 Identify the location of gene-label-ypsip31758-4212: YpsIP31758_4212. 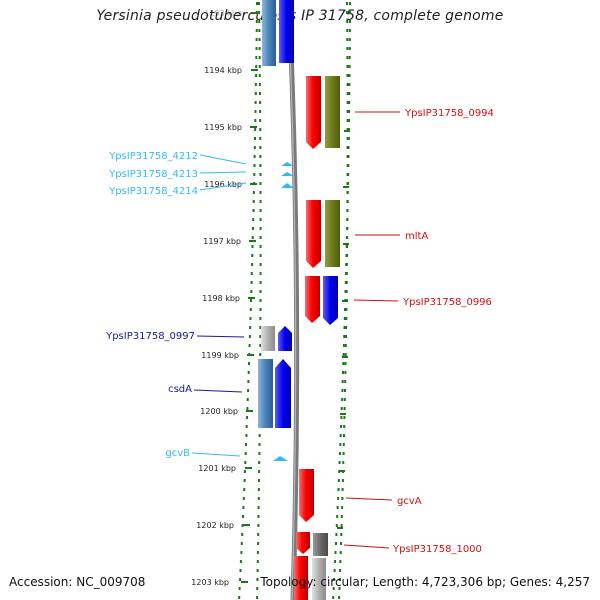
(153, 156).